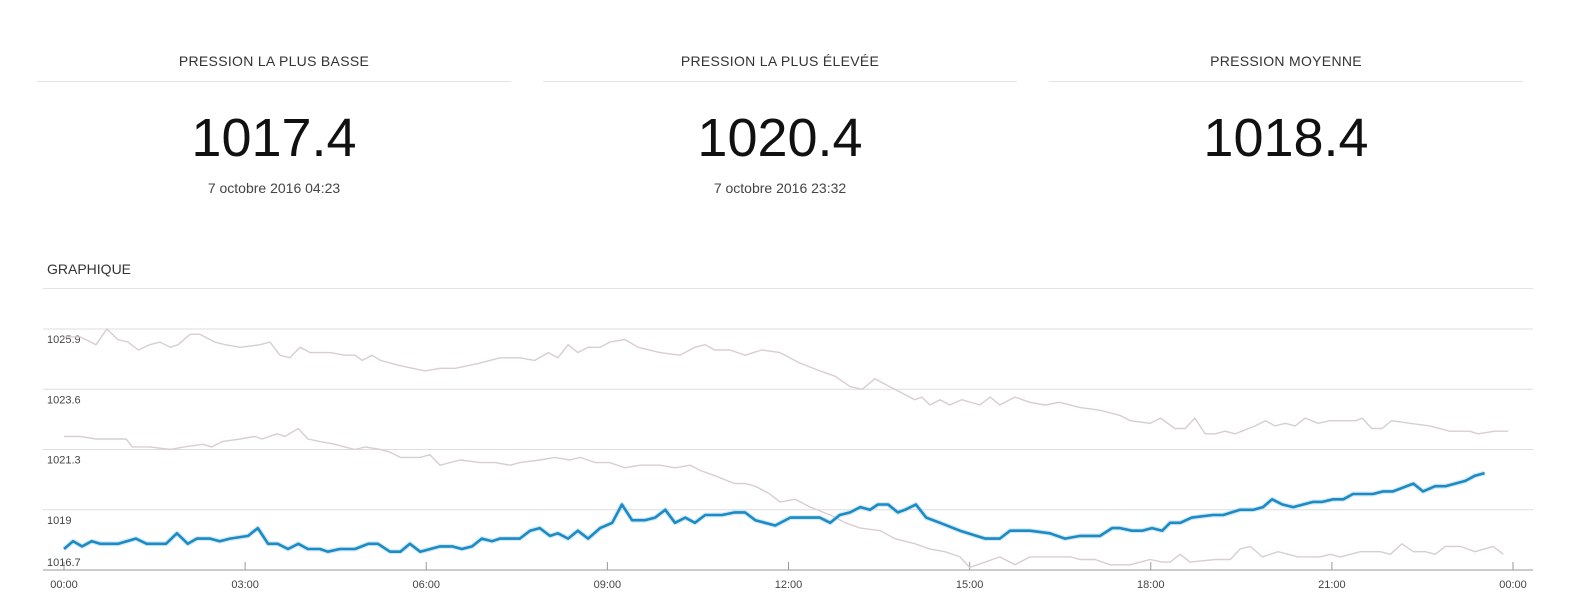  I want to click on stat-date: 7 octobre 2016 23:32, so click(780, 188).